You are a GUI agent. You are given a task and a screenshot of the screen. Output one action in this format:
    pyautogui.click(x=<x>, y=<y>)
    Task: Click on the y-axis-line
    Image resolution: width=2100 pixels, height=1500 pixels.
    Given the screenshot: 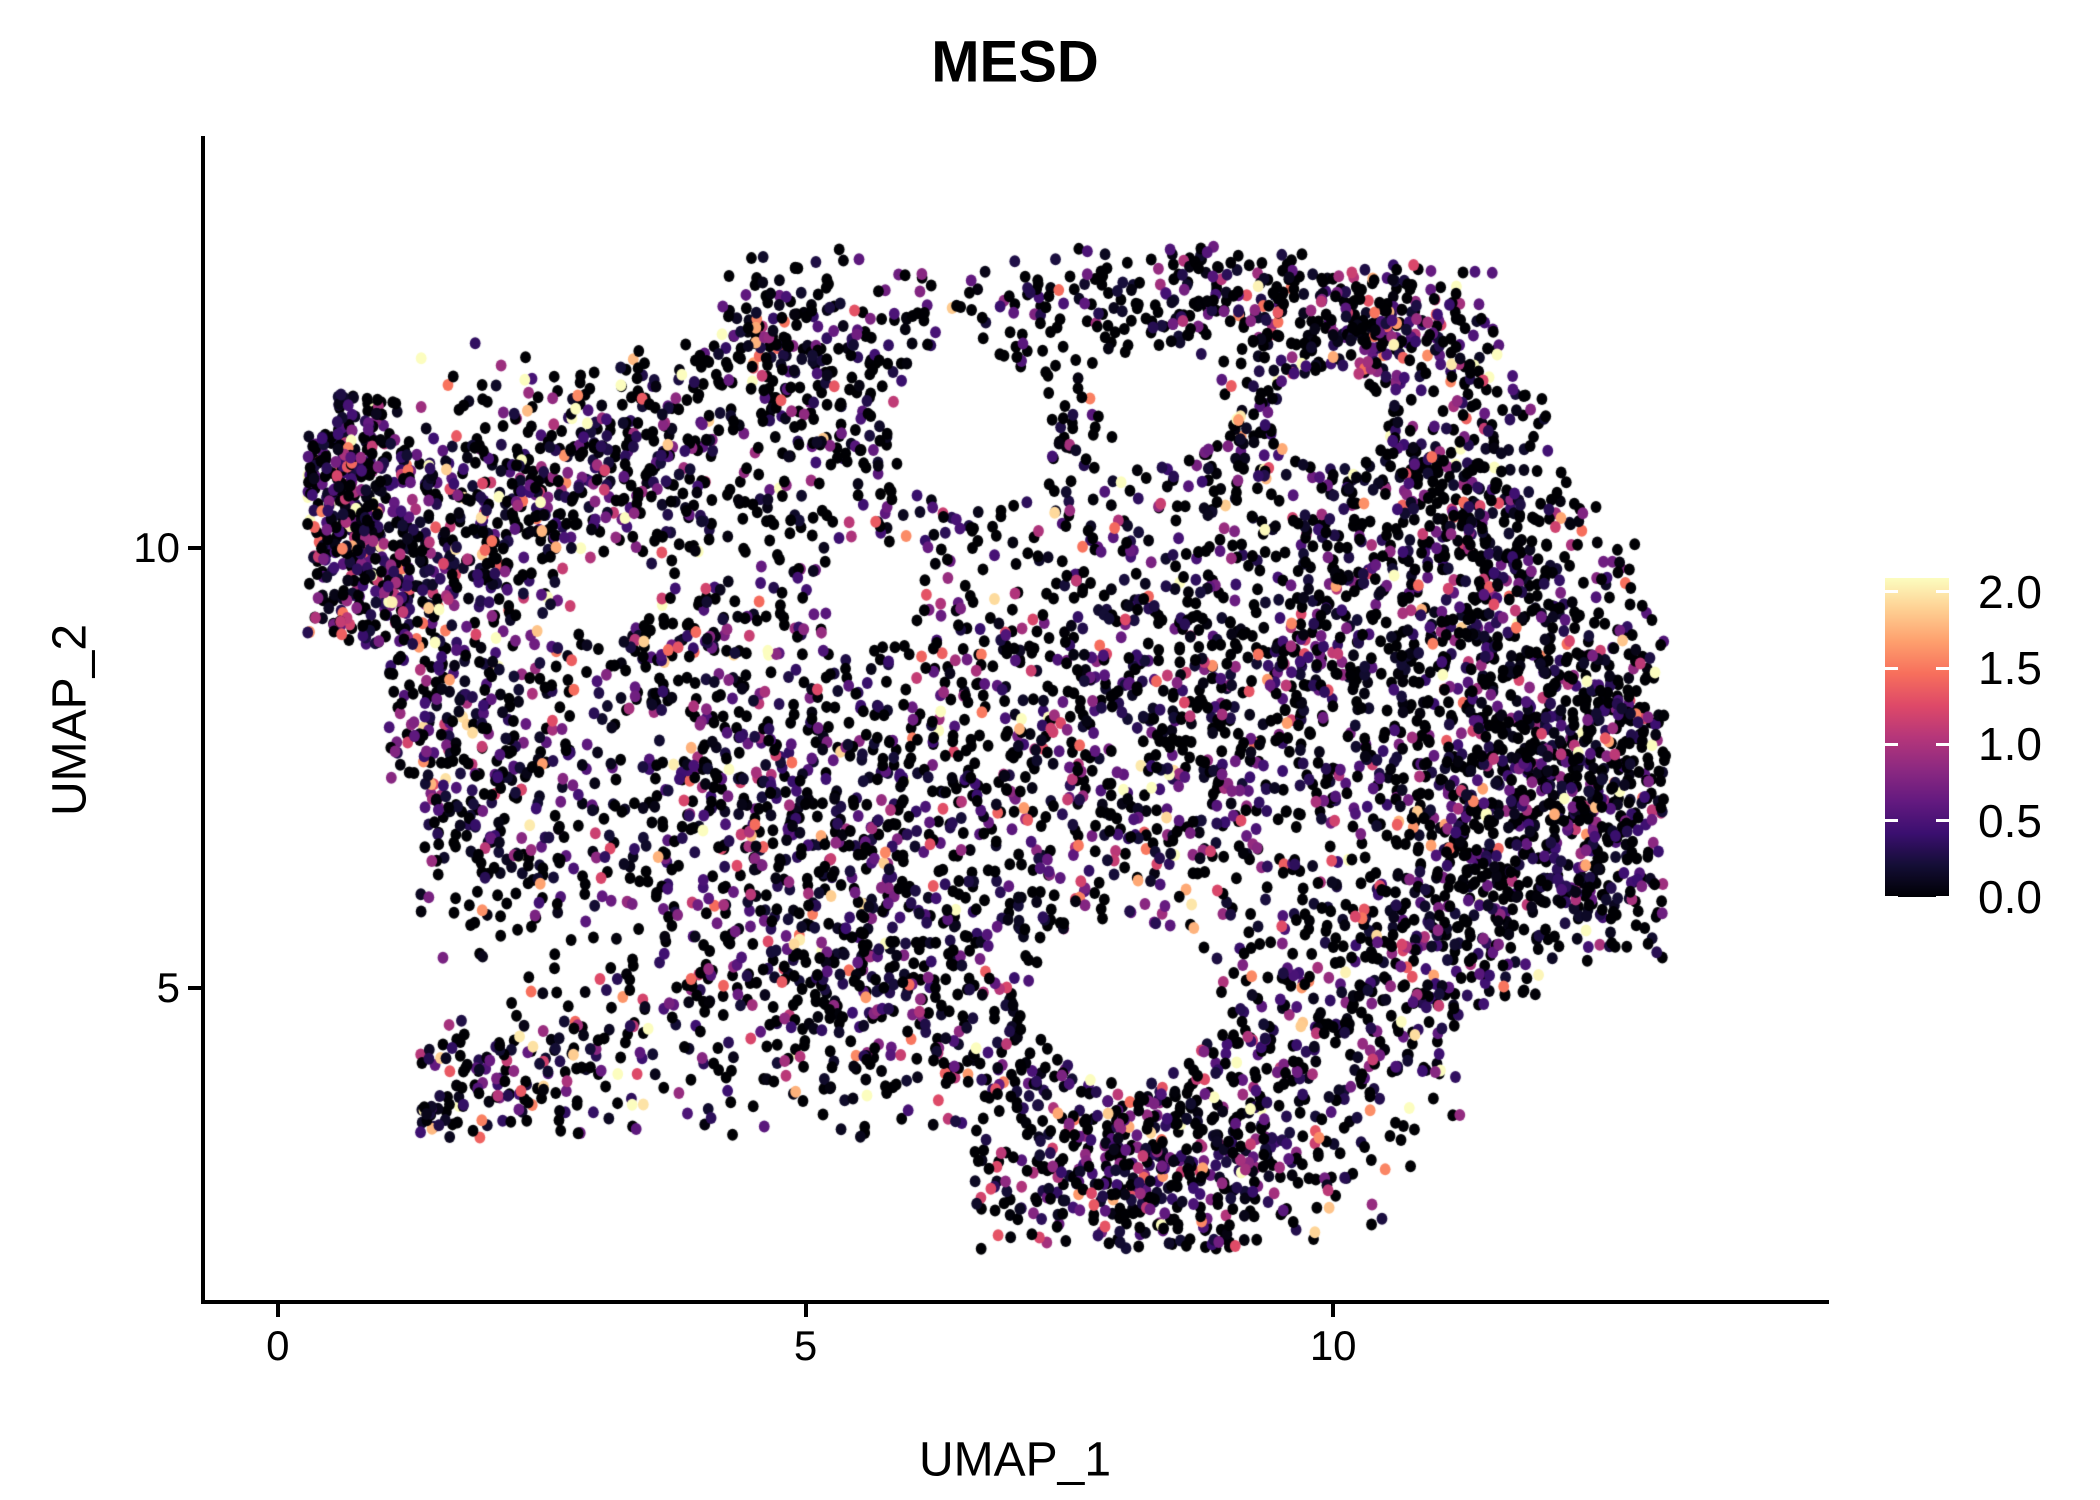 What is the action you would take?
    pyautogui.click(x=203, y=720)
    